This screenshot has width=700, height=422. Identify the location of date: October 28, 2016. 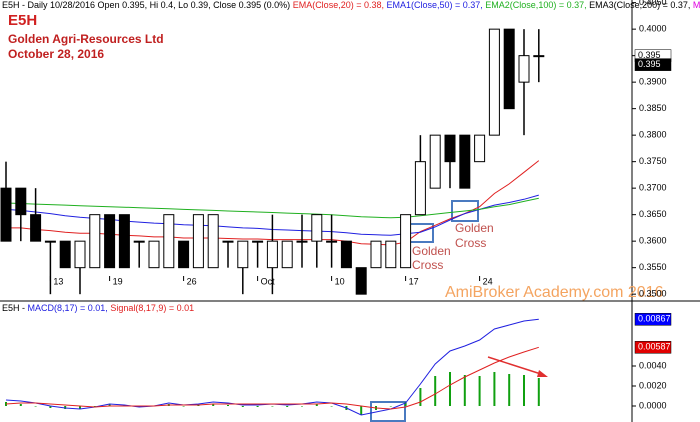
(56, 54).